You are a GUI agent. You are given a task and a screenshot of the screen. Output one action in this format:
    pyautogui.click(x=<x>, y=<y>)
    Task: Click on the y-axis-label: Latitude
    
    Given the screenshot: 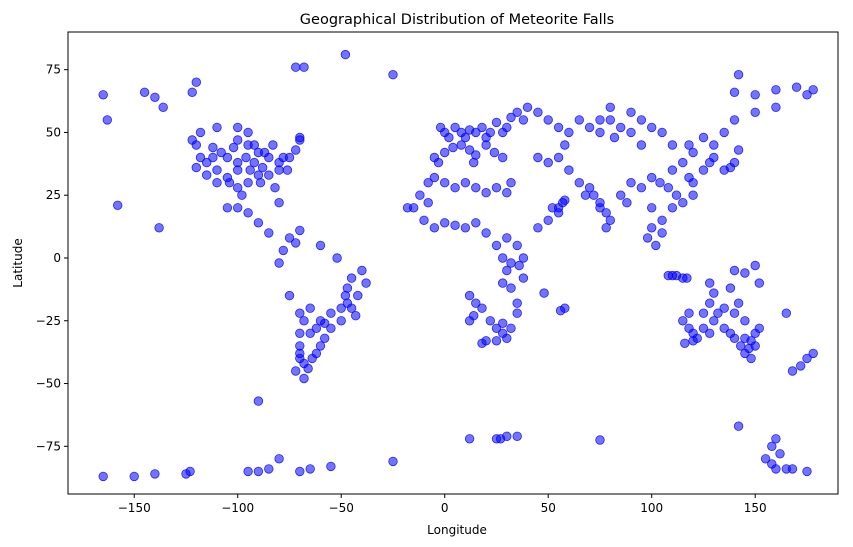 What is the action you would take?
    pyautogui.click(x=18, y=262)
    